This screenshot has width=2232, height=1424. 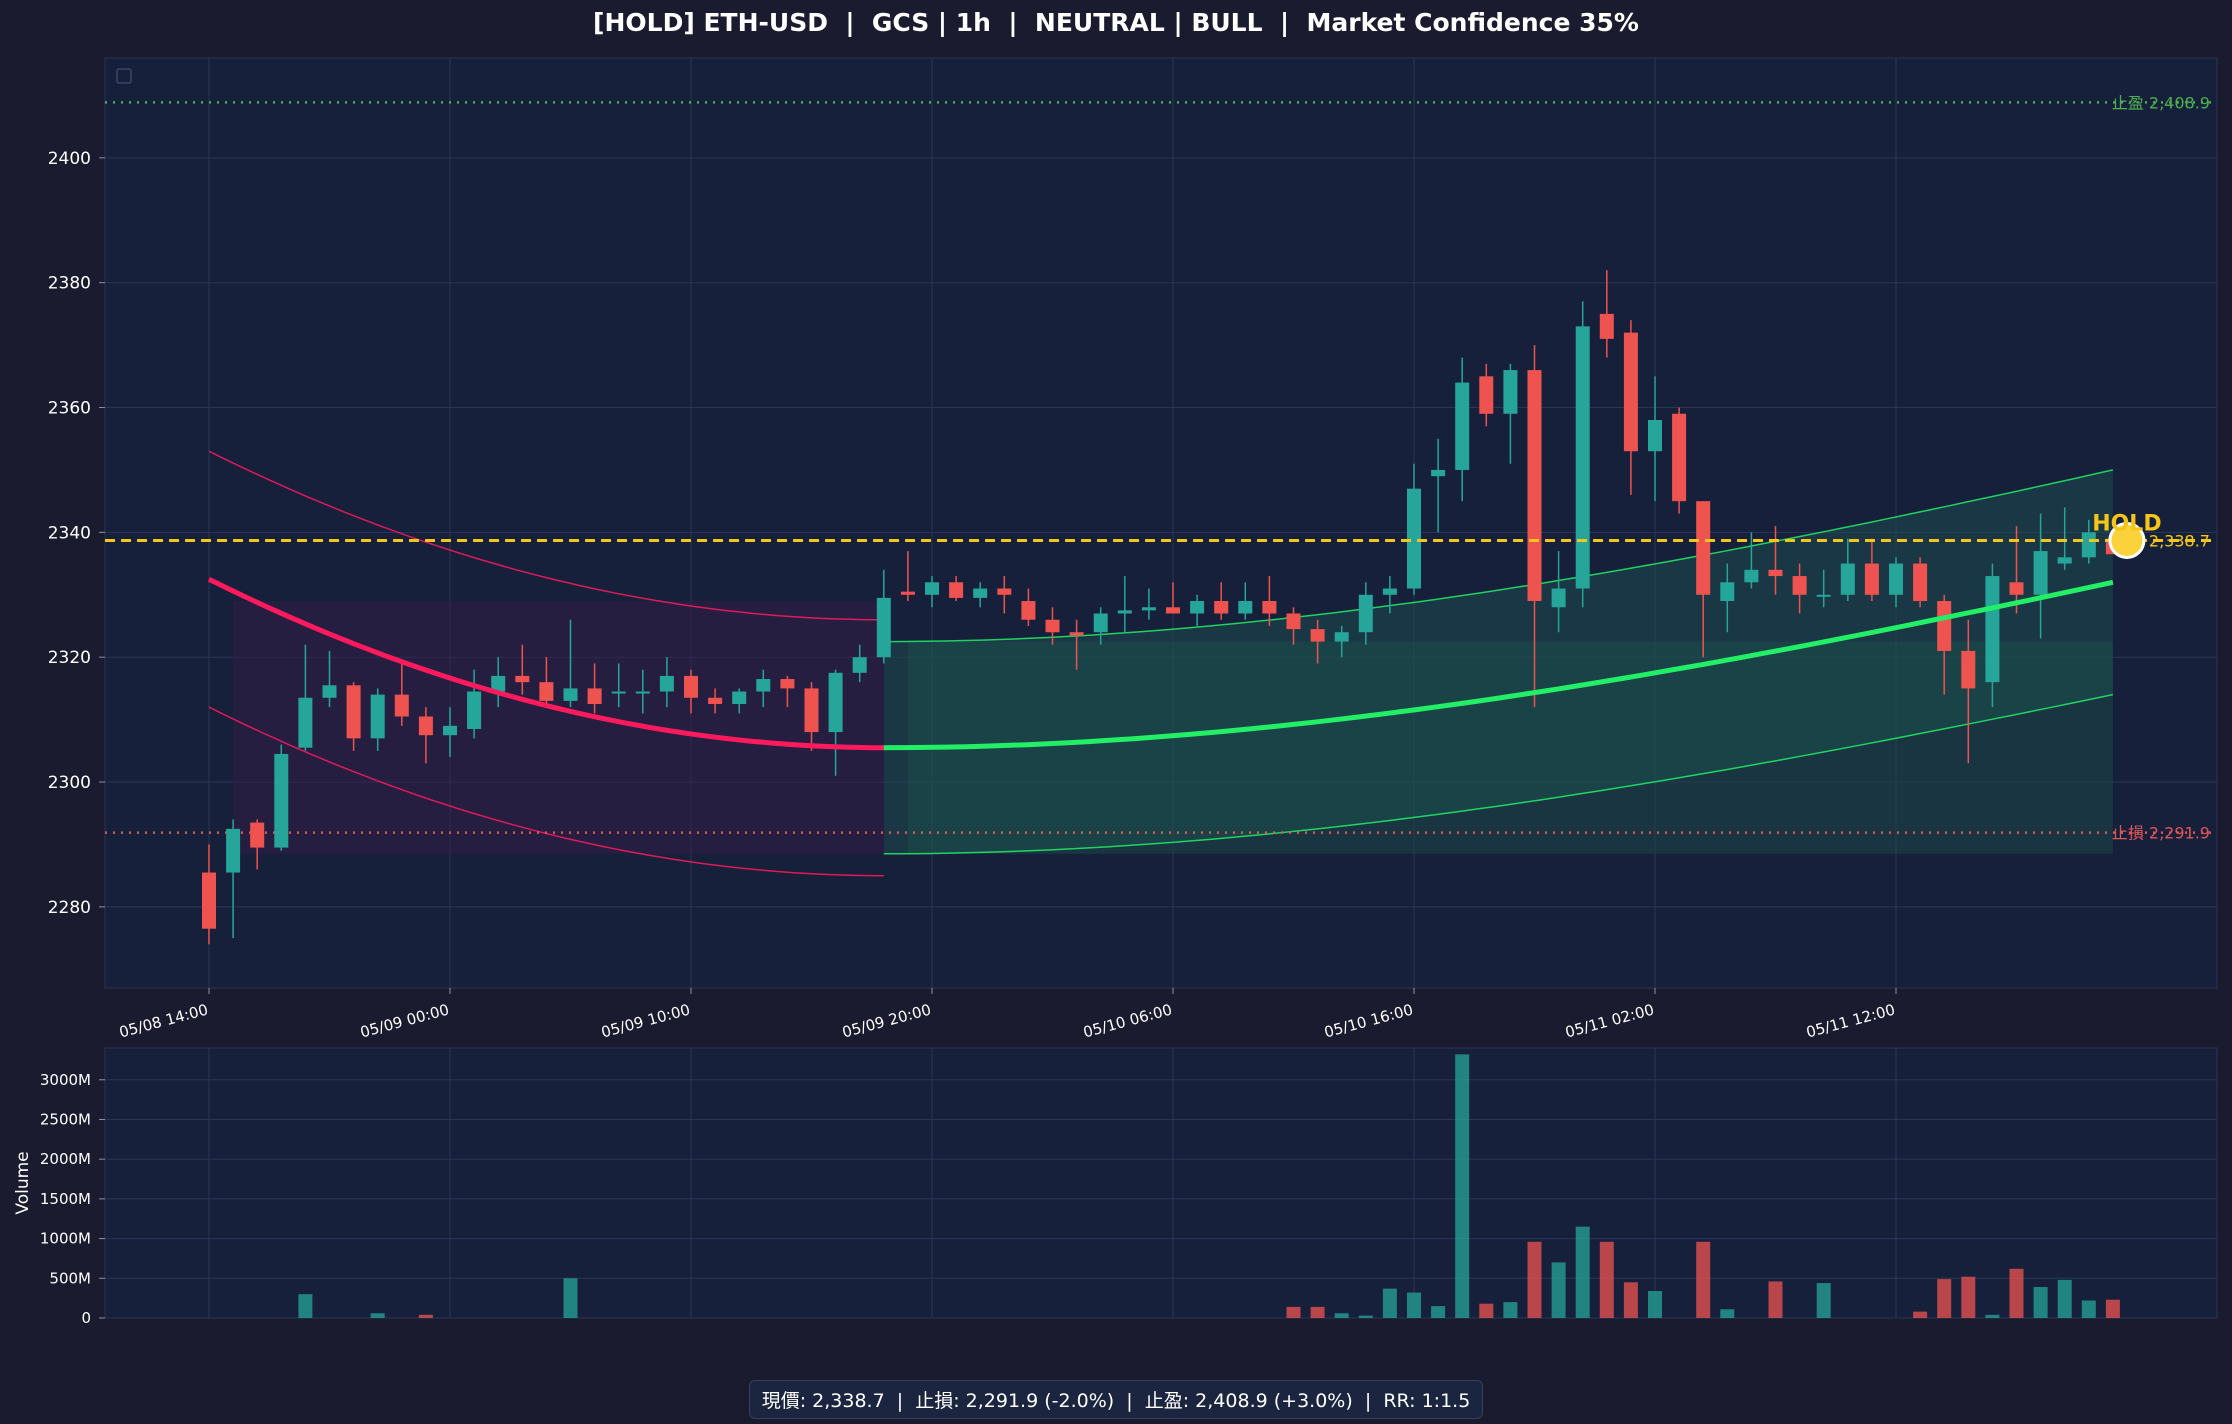 I want to click on hold-signal-marker, so click(x=2127, y=540).